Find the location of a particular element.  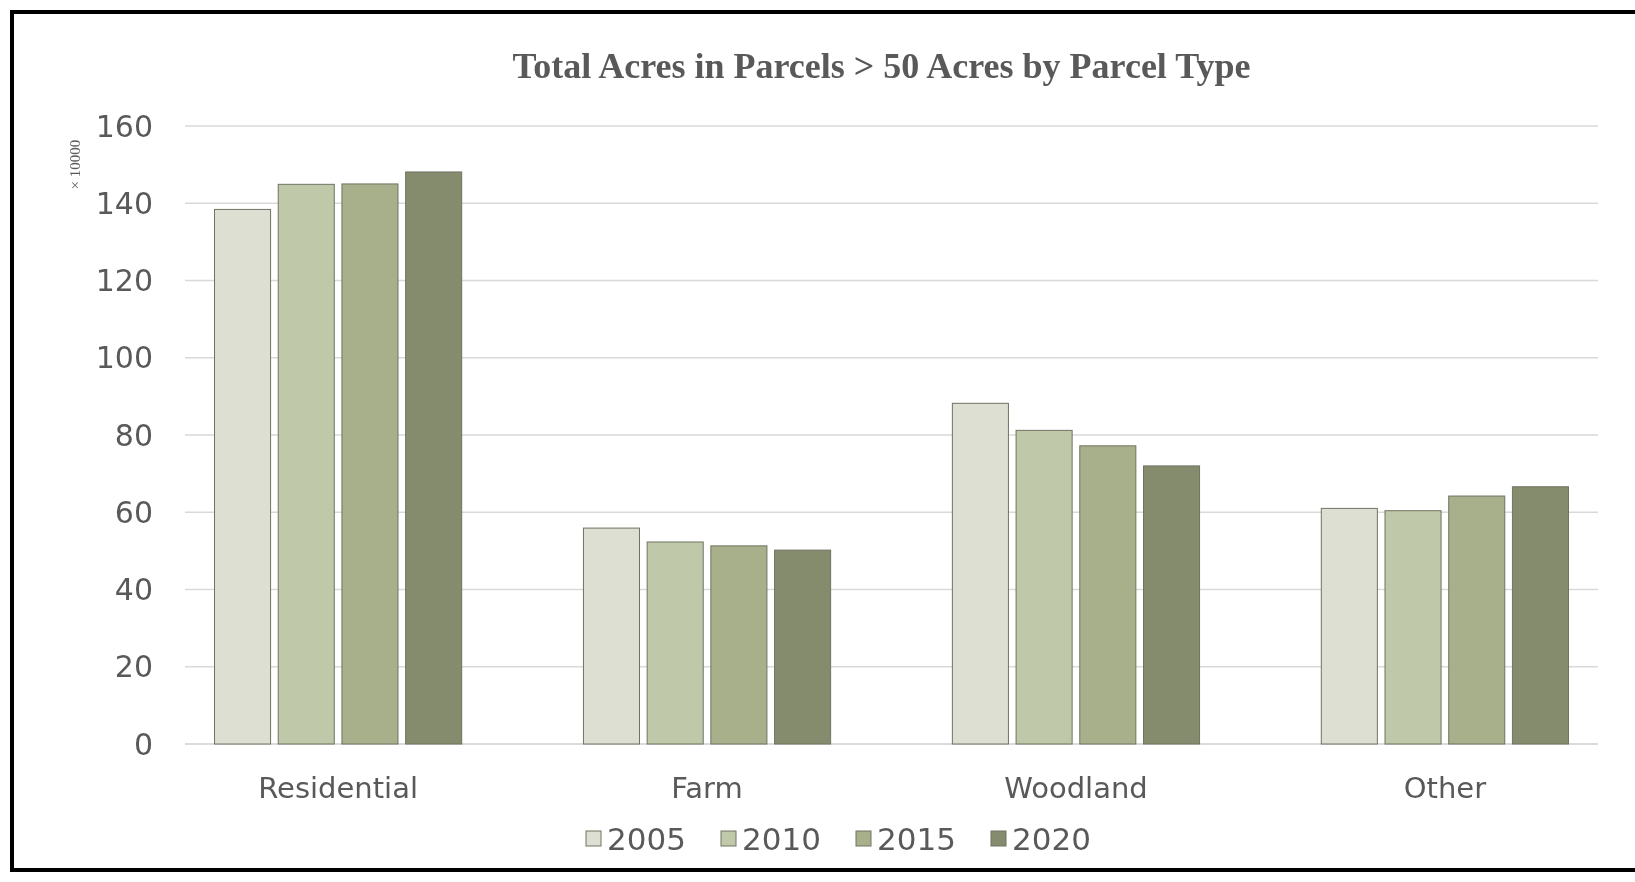

chart-title: Total Acres in Parcels > 50 Acres by Parcel Type is located at coordinates (881, 66).